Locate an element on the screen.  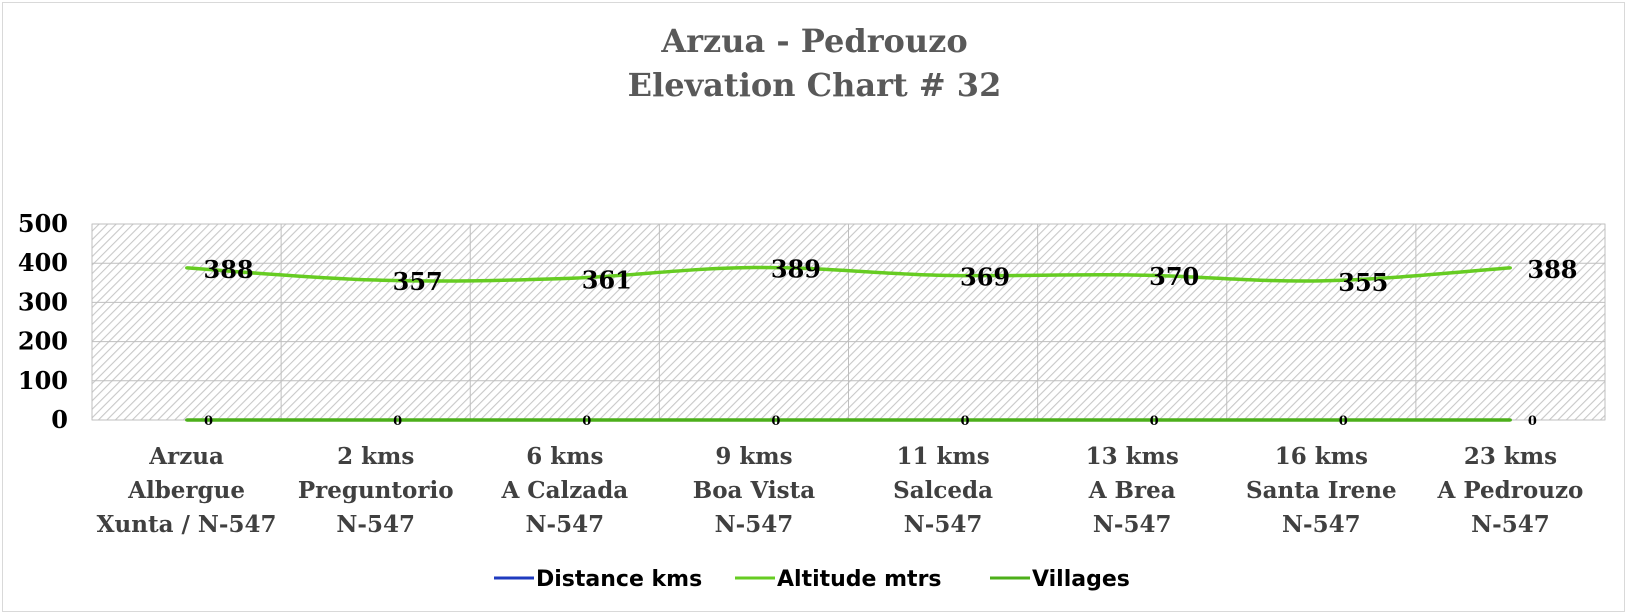
y-tick-label: 500 is located at coordinates (43, 223).